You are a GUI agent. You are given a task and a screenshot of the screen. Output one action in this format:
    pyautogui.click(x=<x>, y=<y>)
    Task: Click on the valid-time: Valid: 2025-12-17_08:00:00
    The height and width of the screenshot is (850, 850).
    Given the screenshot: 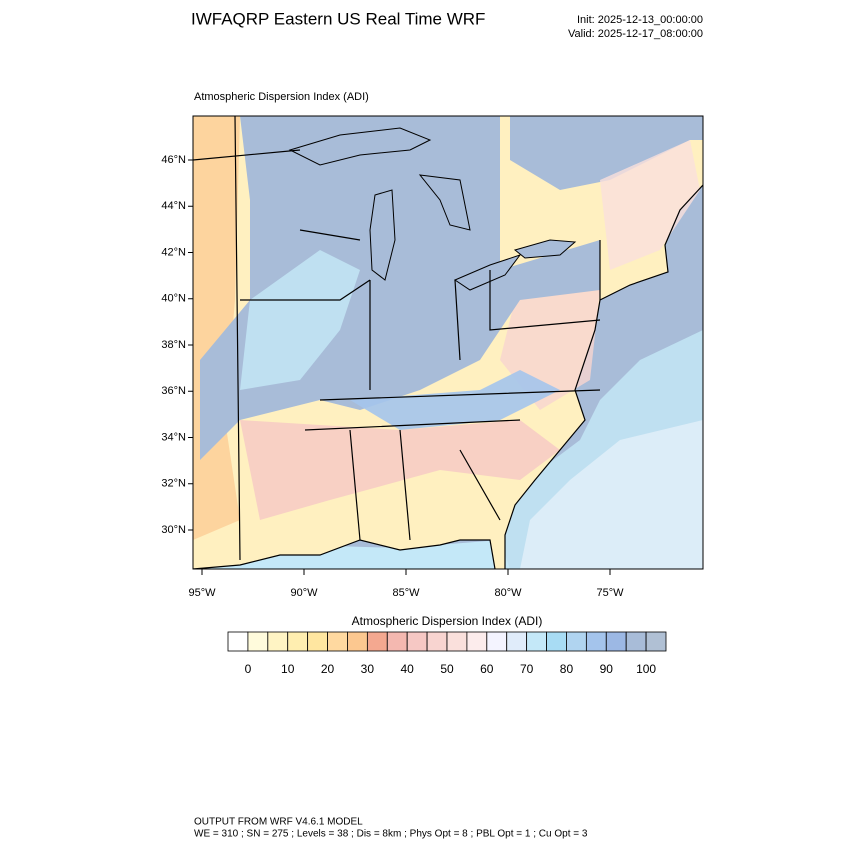 What is the action you would take?
    pyautogui.click(x=635, y=34)
    